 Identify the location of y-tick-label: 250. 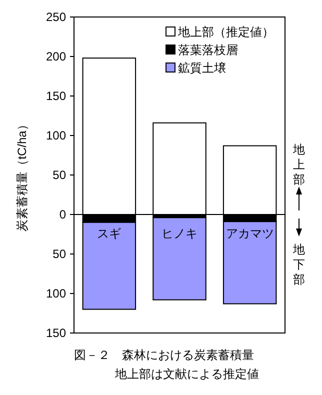
(56, 17).